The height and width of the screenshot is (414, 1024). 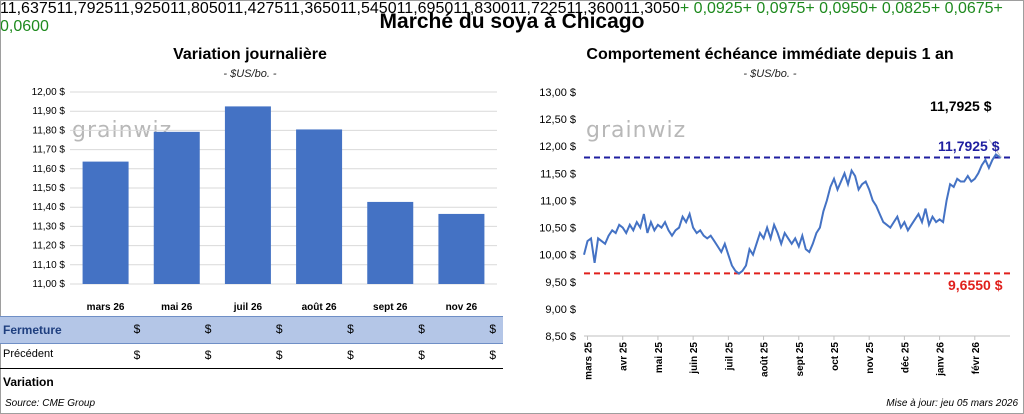 I want to click on line-x-tick: févr 26, so click(x=976, y=358).